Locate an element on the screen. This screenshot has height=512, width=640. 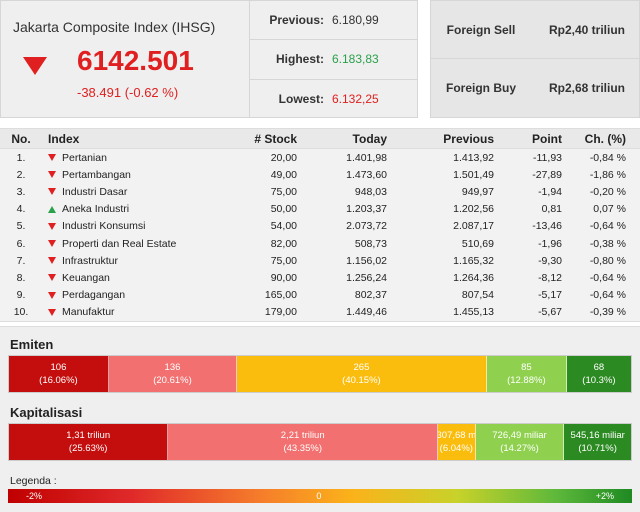
emiten-segment-value: 265 is located at coordinates (361, 367).